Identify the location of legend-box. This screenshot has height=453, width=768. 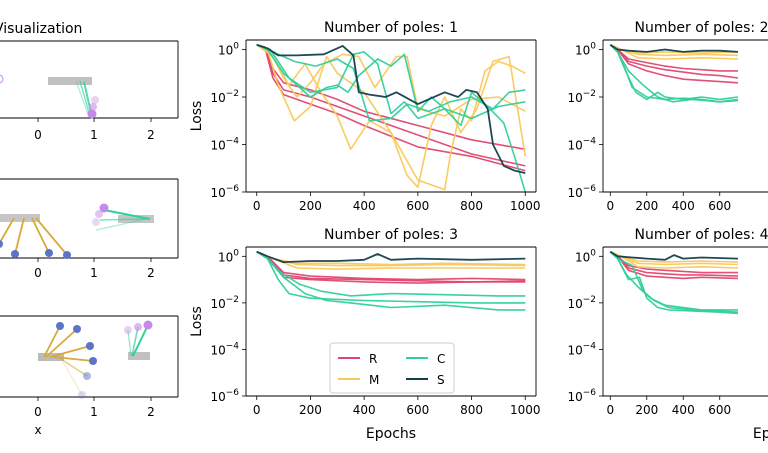
(392, 368).